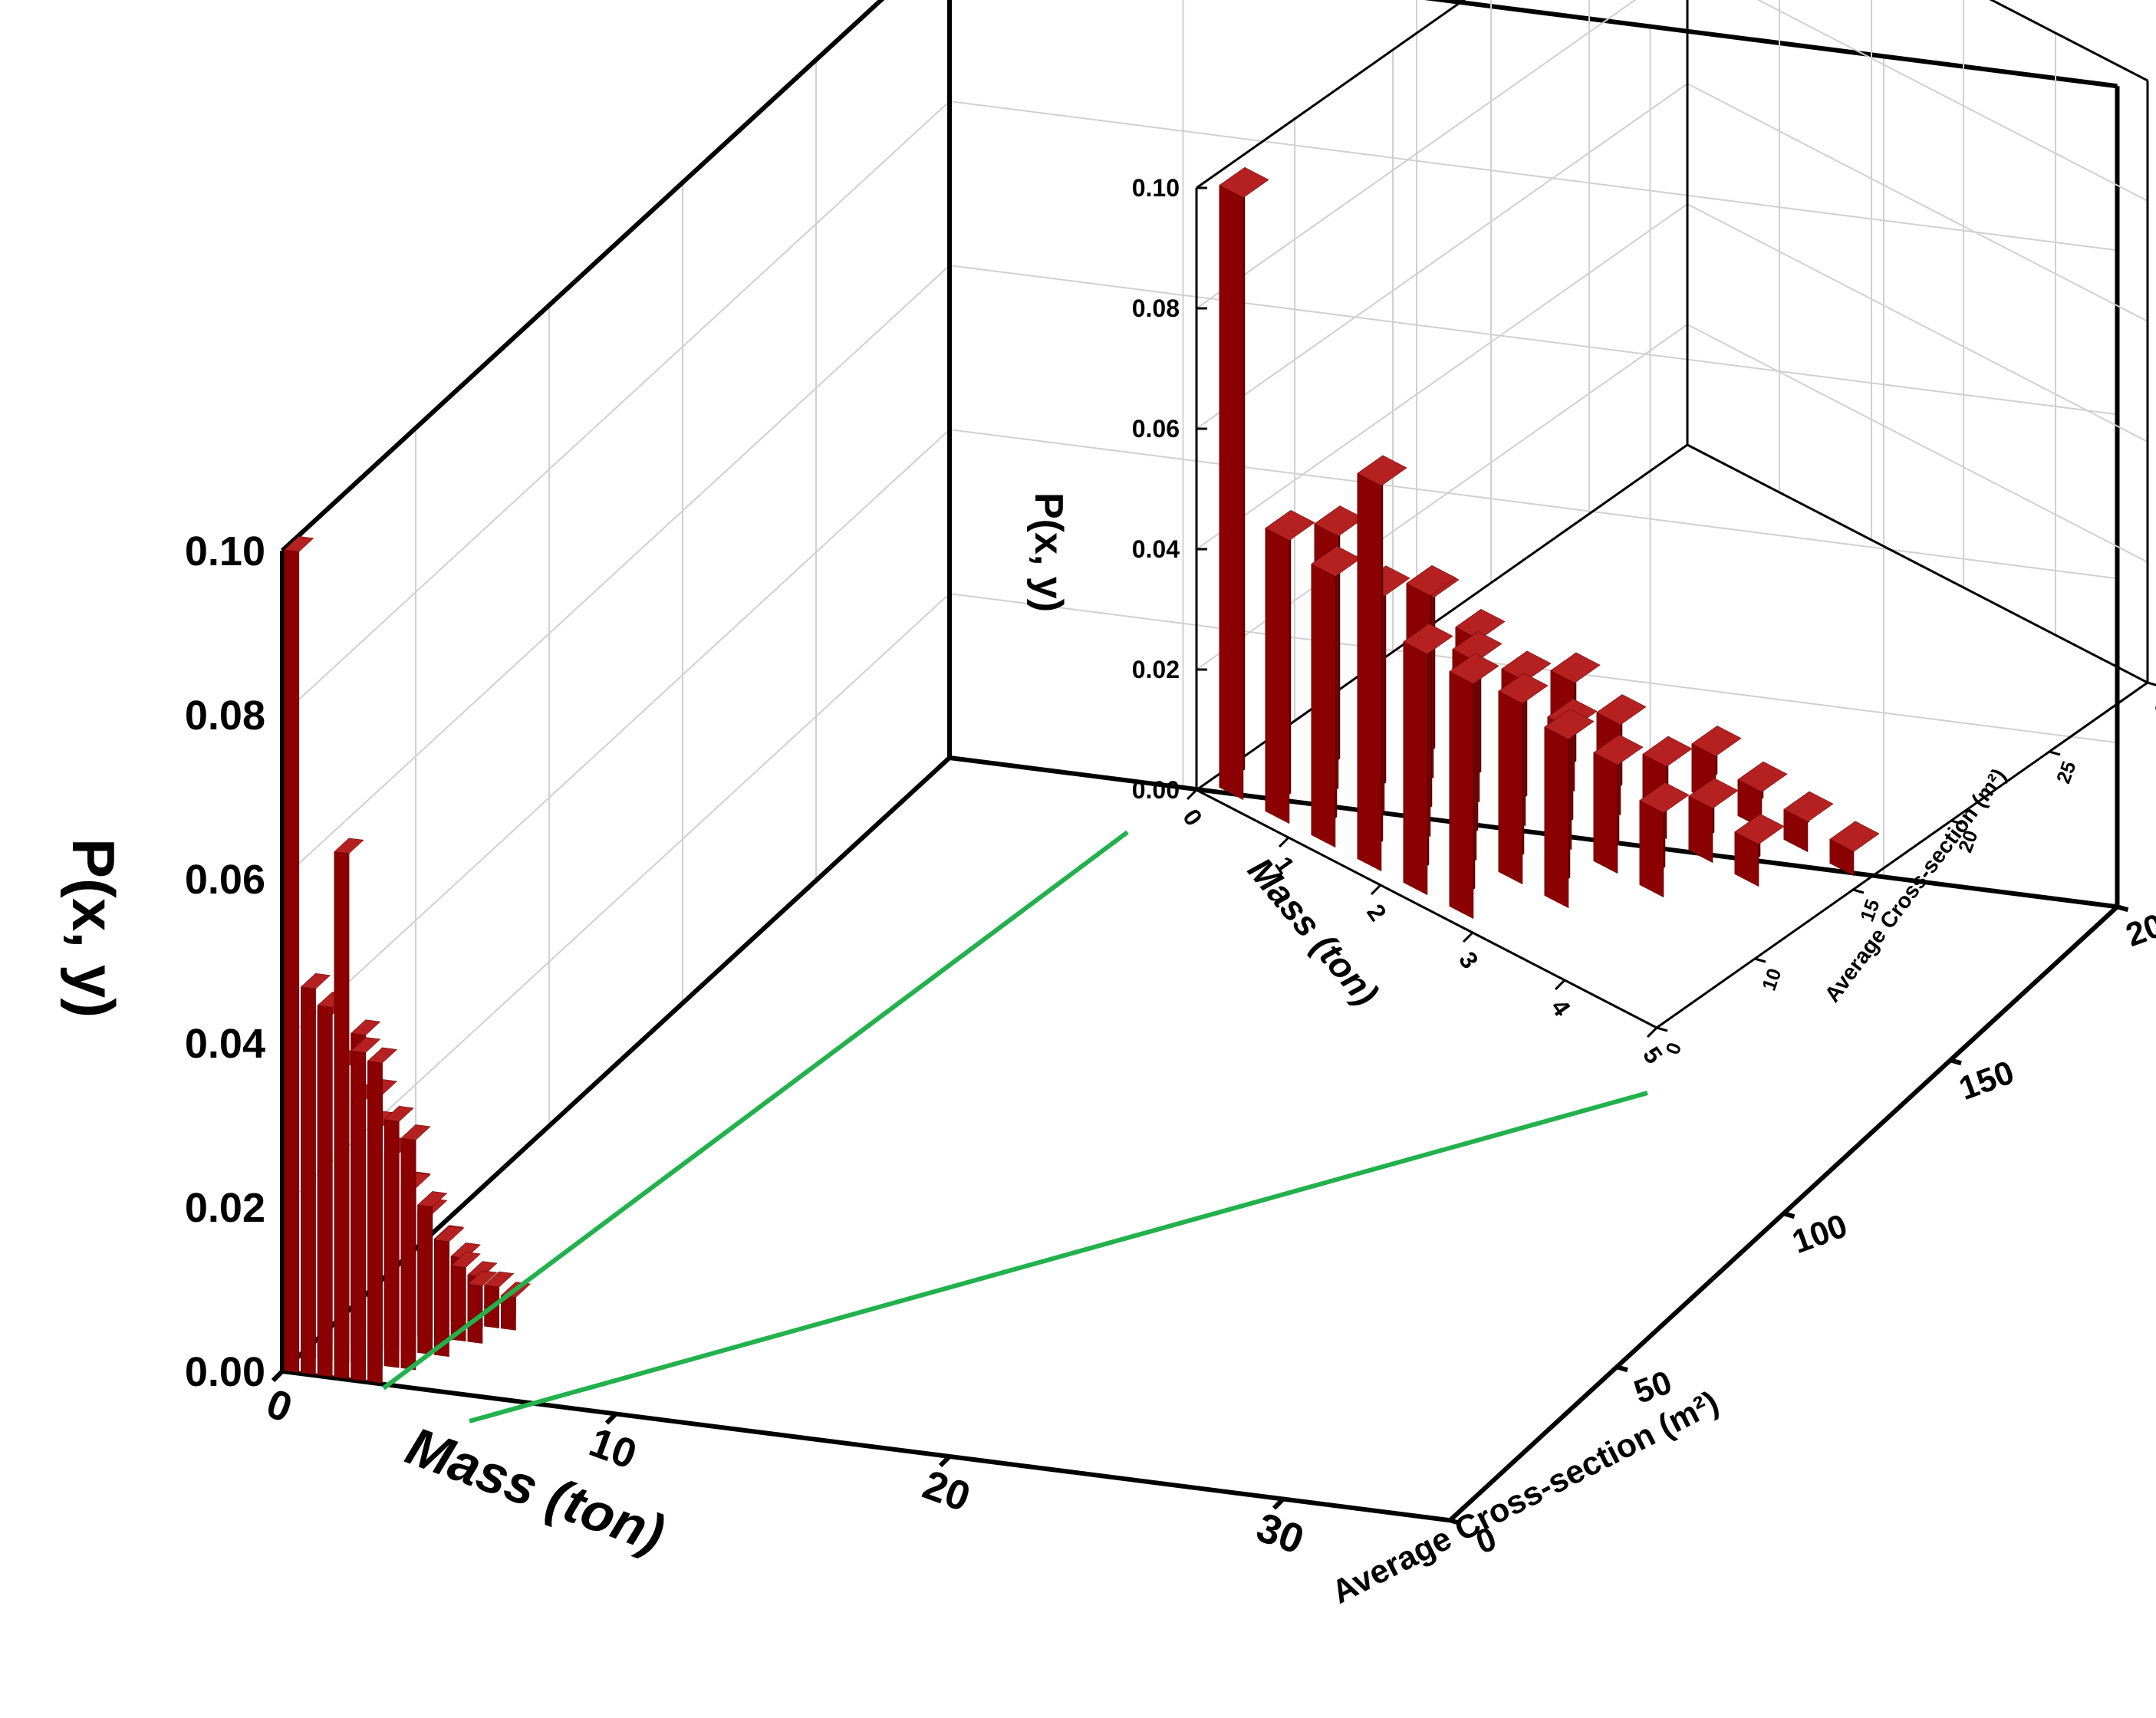  I want to click on main-x-tick-label: 20, so click(946, 1491).